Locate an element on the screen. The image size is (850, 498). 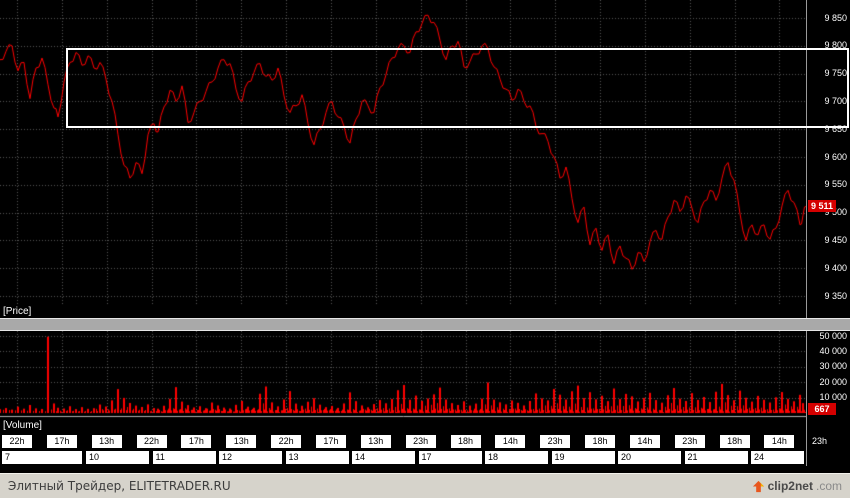
price-axis-label: 9 850 is located at coordinates (835, 17).